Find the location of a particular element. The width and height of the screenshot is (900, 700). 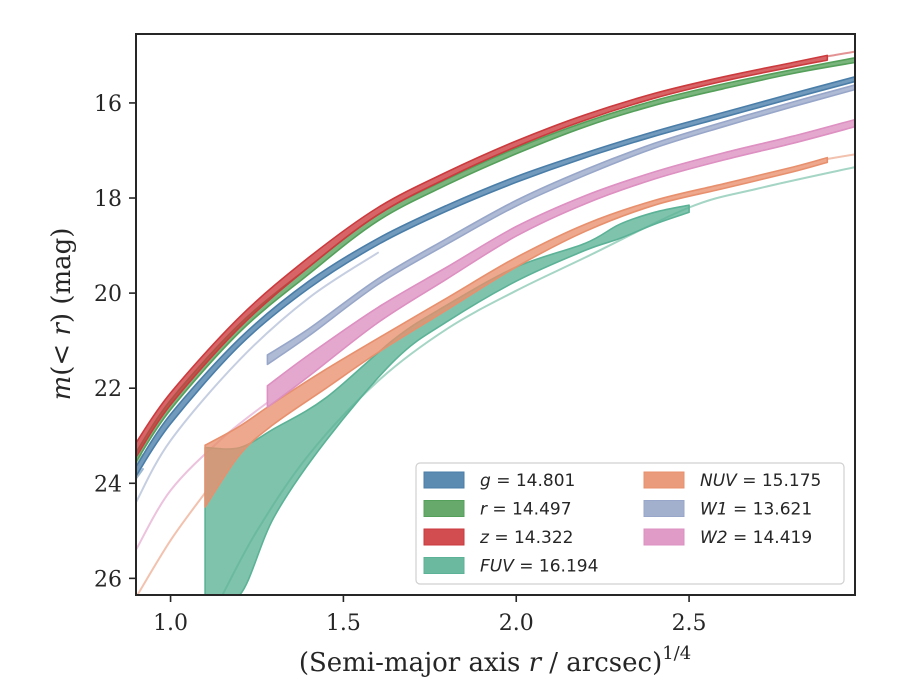

series-nuv-extension is located at coordinates (171, 543).